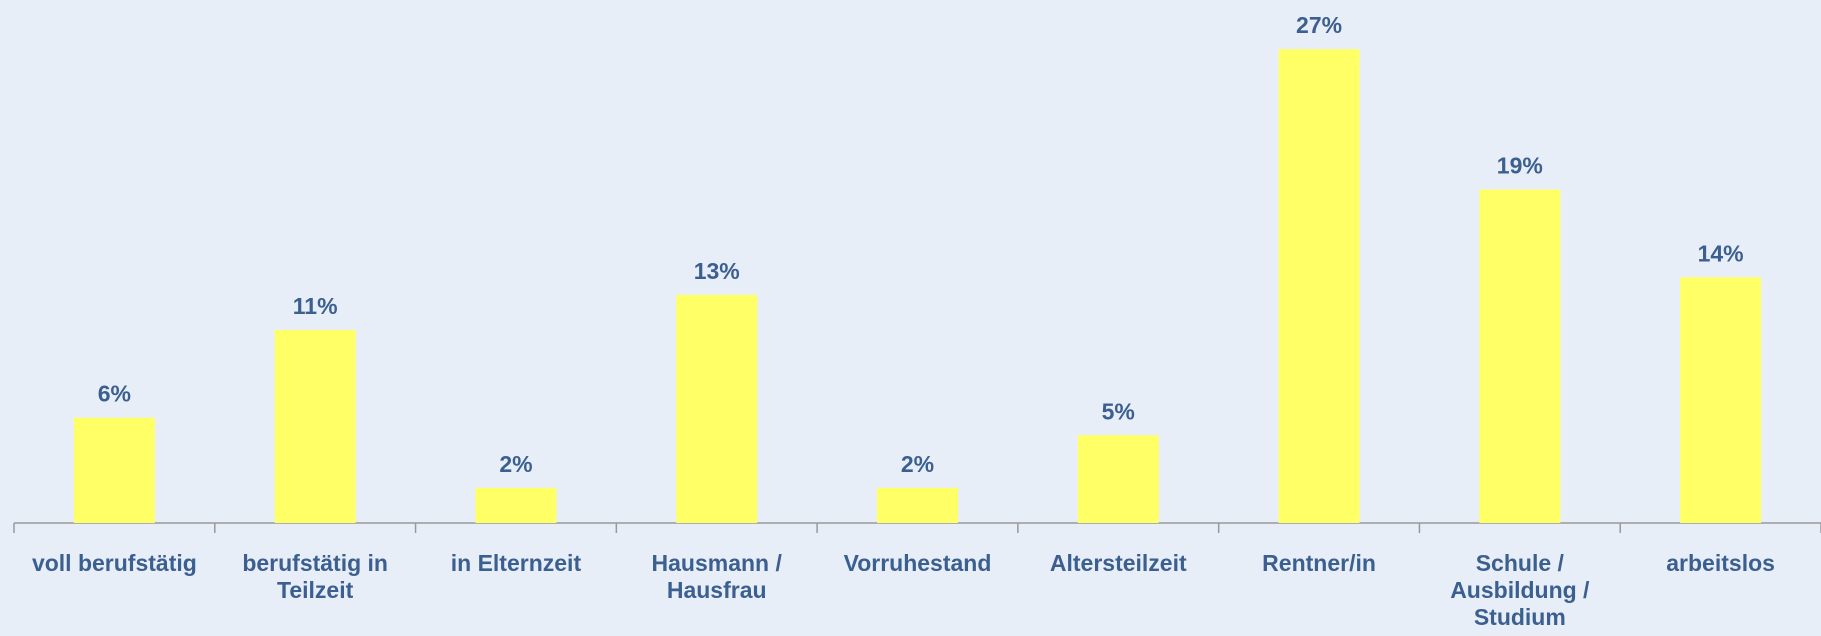  Describe the element at coordinates (717, 271) in the screenshot. I see `value-label: 13%` at that location.